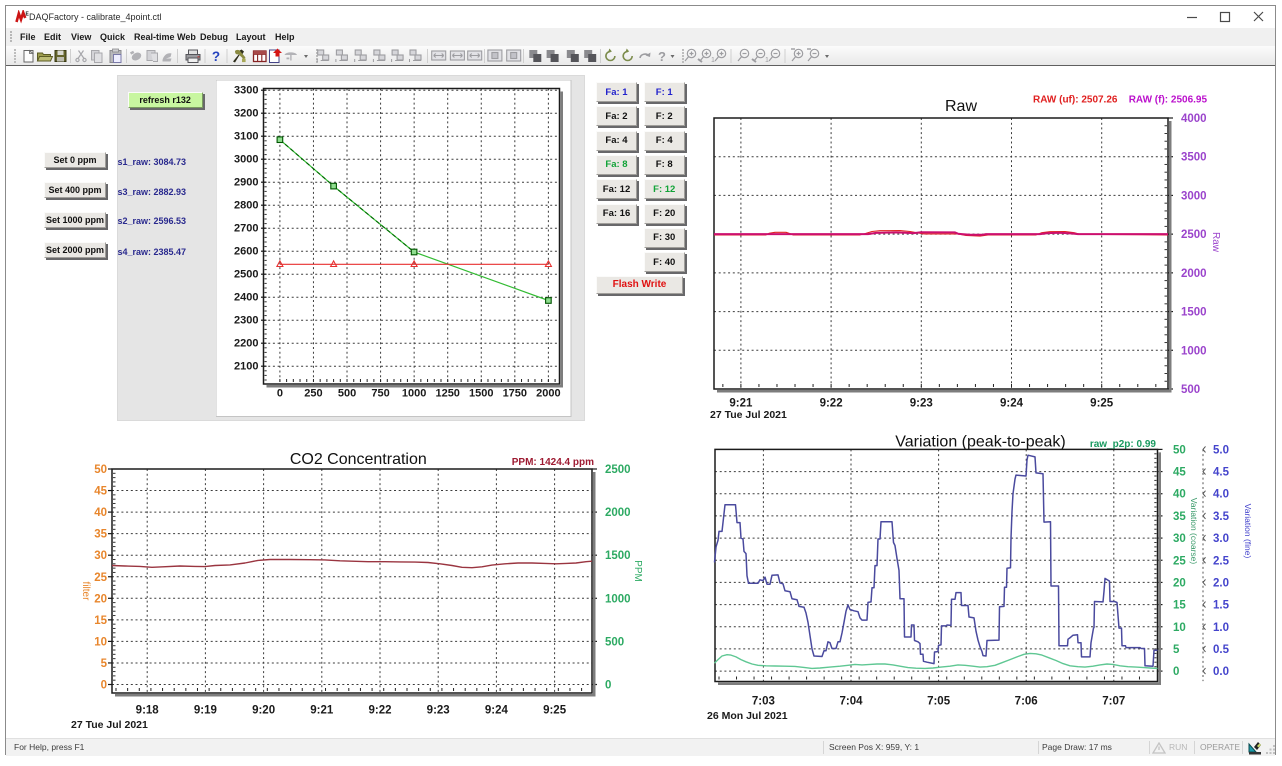  What do you see at coordinates (1221, 517) in the screenshot?
I see `svg-text: 3.5` at bounding box center [1221, 517].